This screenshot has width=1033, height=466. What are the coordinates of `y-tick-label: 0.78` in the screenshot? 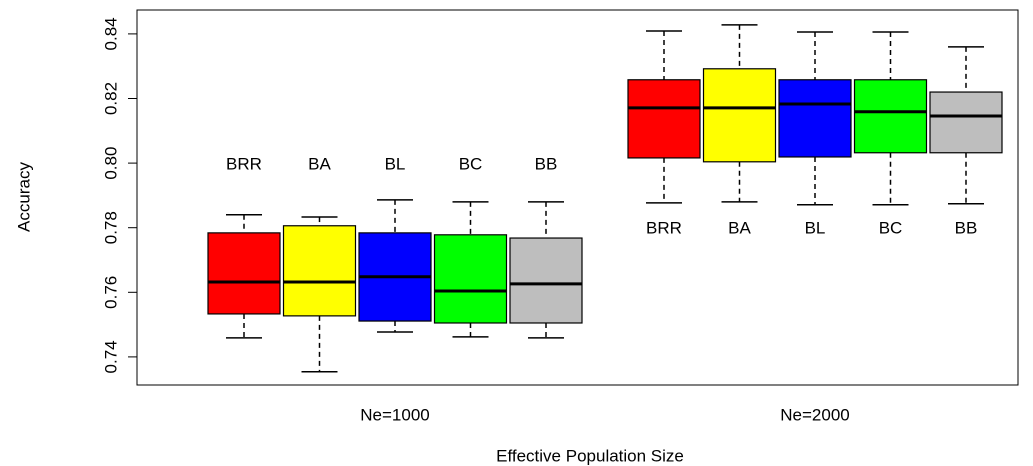 It's located at (110, 227).